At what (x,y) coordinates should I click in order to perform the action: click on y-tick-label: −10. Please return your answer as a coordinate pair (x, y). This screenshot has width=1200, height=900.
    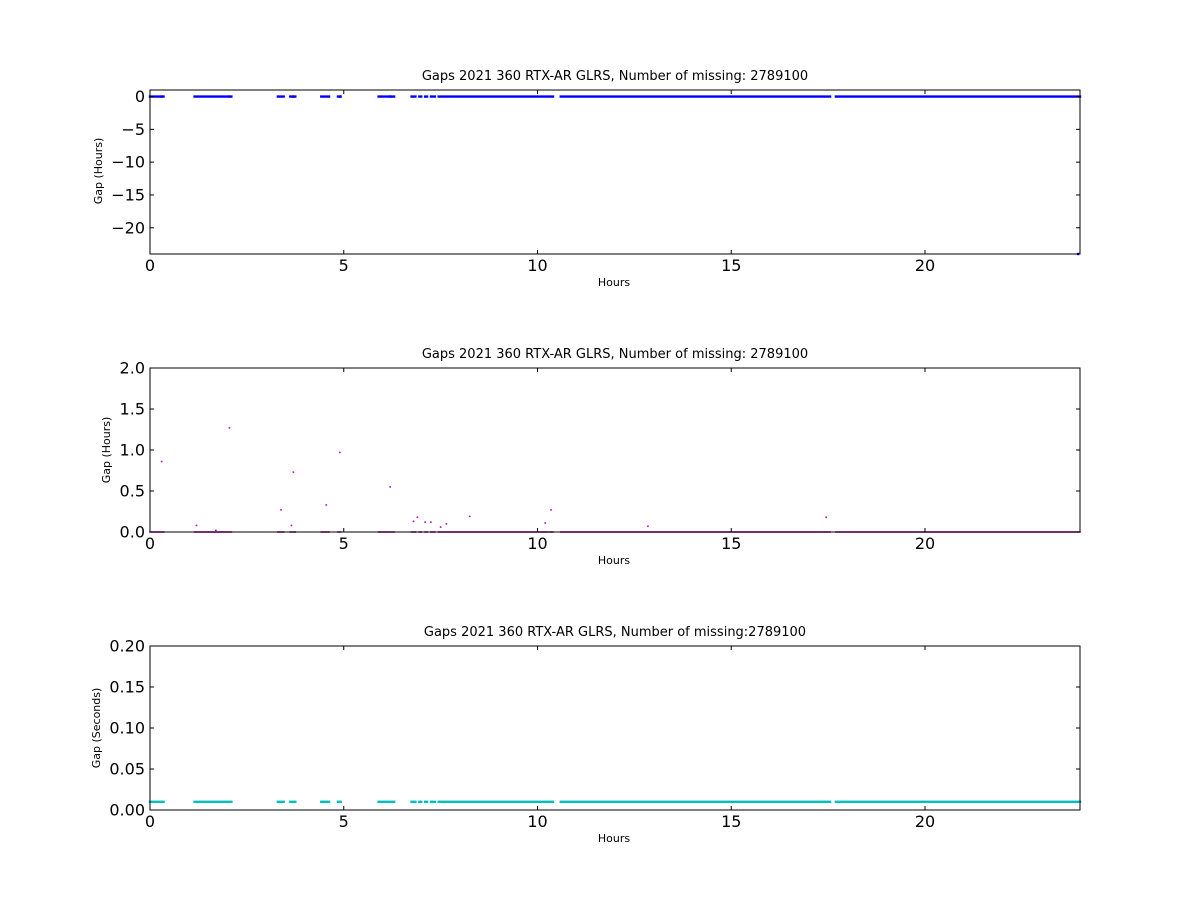
    Looking at the image, I should click on (128, 162).